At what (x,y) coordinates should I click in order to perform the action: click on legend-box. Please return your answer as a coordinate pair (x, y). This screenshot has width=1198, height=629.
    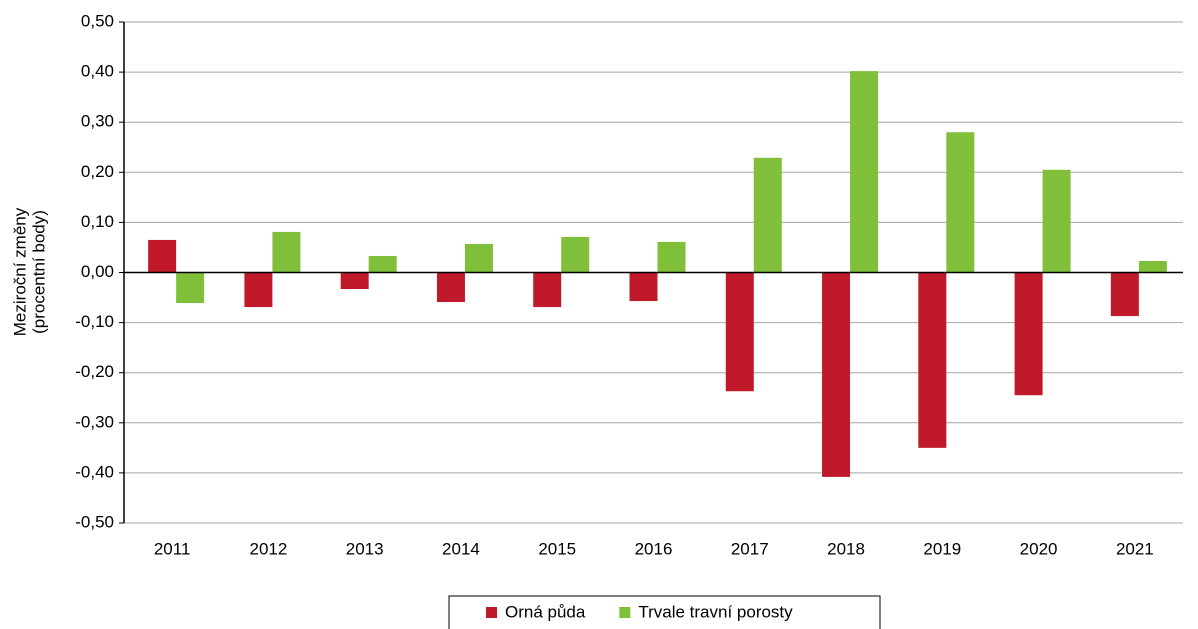
    Looking at the image, I should click on (664, 612).